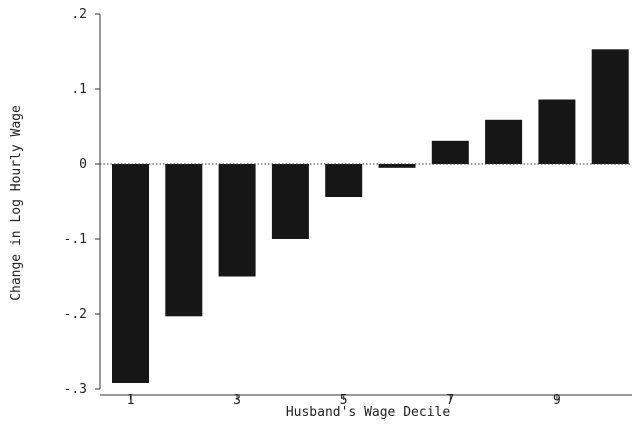  Describe the element at coordinates (344, 400) in the screenshot. I see `x-tick-label: 5` at that location.